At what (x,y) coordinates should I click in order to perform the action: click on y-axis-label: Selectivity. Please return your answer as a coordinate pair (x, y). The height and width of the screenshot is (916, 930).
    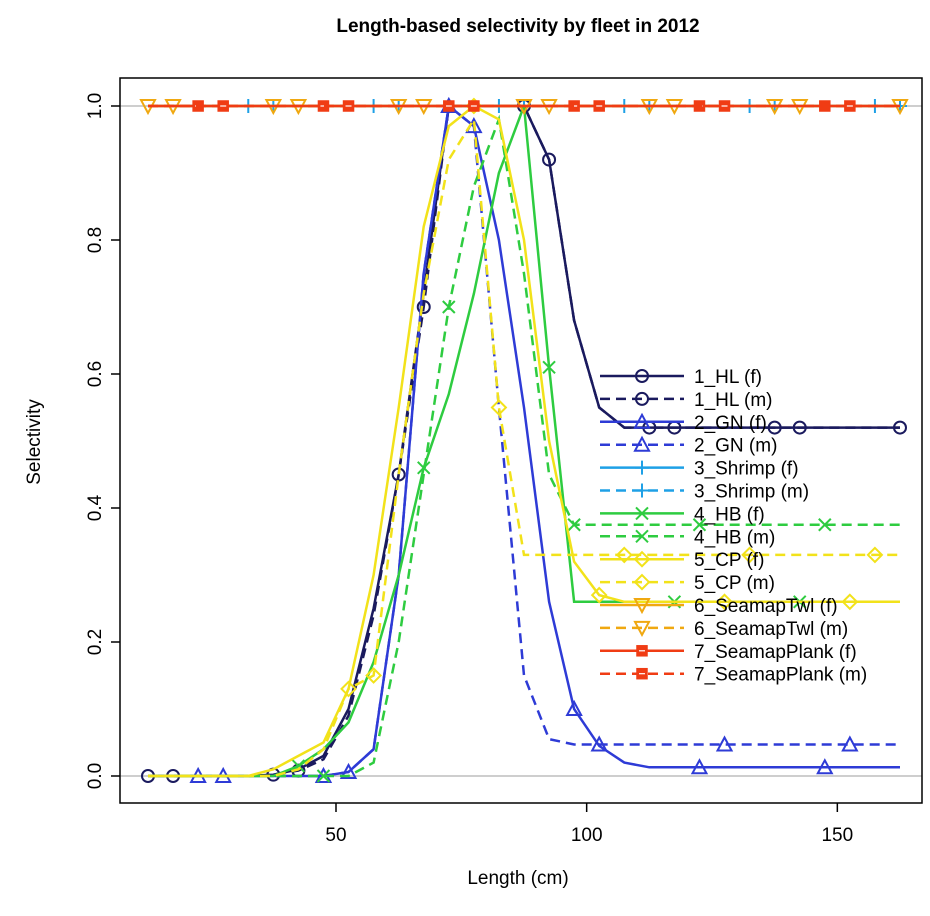
    Looking at the image, I should click on (34, 442).